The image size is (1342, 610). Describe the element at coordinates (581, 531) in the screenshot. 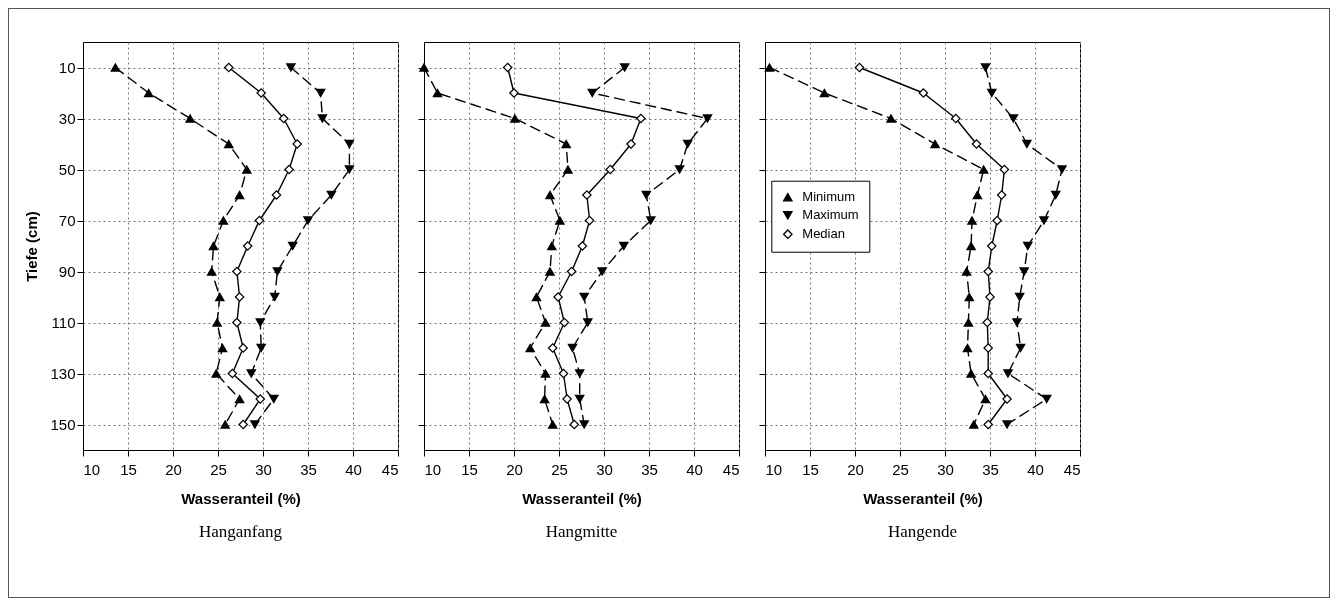

I see `text: Hangmitte` at that location.